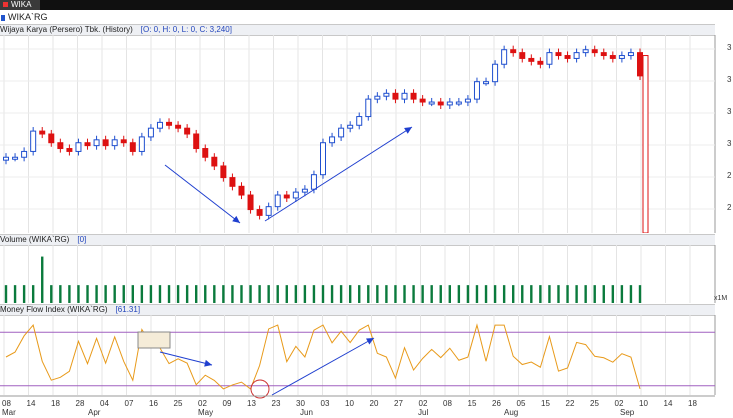 The image size is (733, 418). I want to click on x-axis-day-label: 25, so click(178, 403).